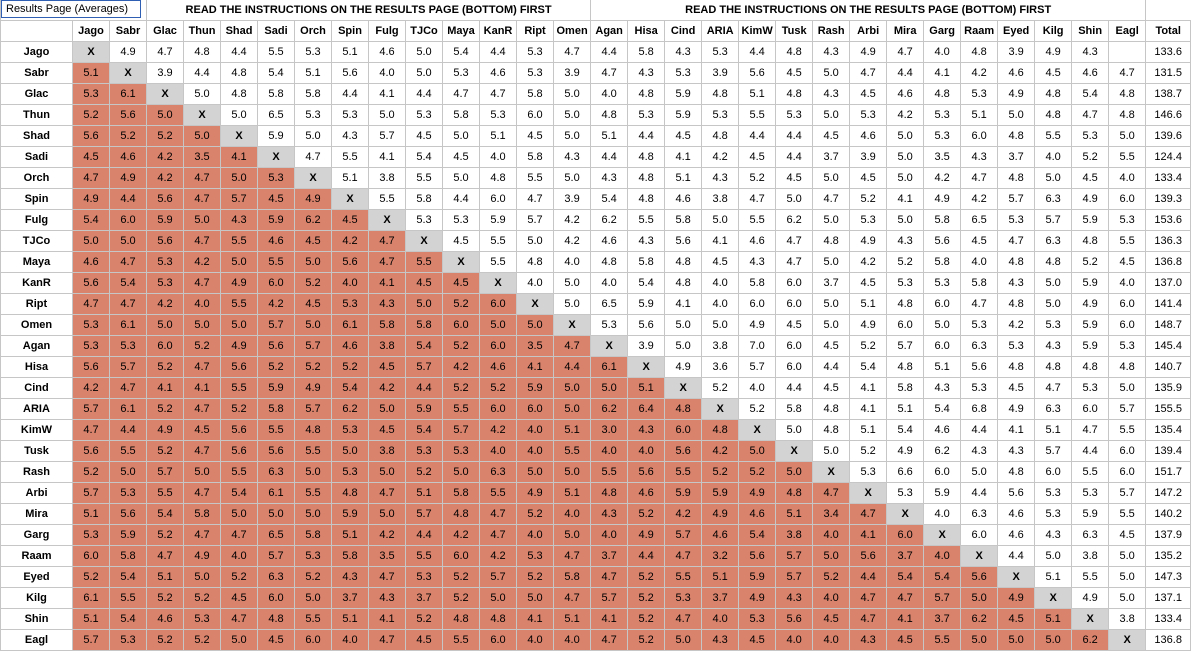  What do you see at coordinates (979, 31) in the screenshot?
I see `column-header: Raam` at bounding box center [979, 31].